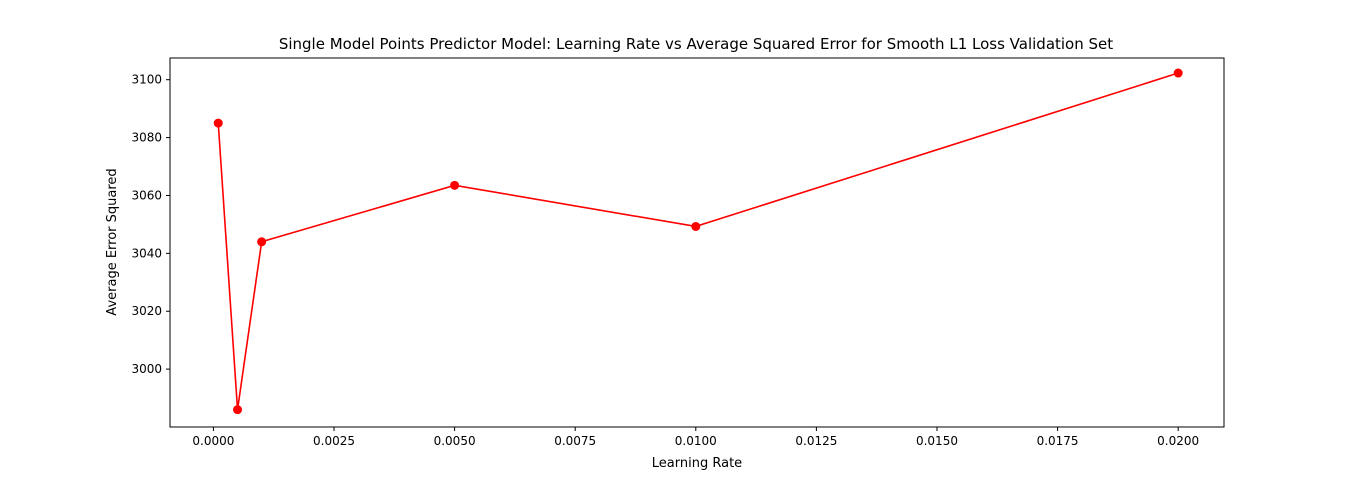  I want to click on x-tick-label: 0.0050, so click(455, 441).